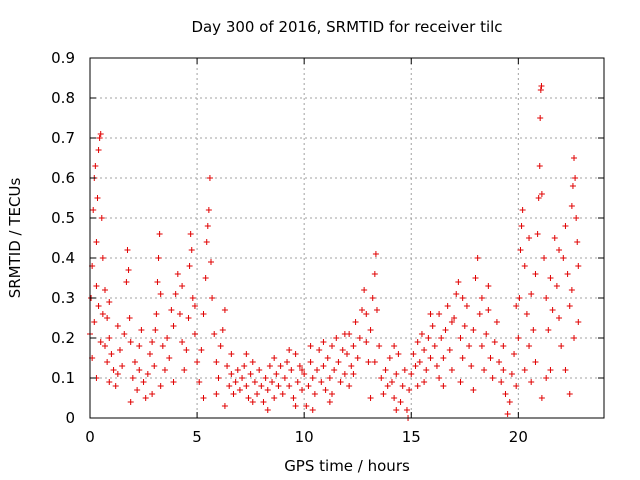 The image size is (640, 480). I want to click on x-tick-labels: 0 5 10 15 20, so click(306, 437).